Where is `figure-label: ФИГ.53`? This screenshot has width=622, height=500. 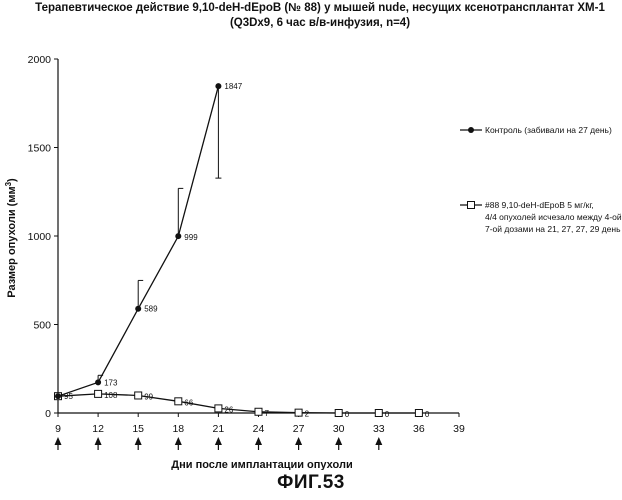
figure-label: ФИГ.53 is located at coordinates (311, 483).